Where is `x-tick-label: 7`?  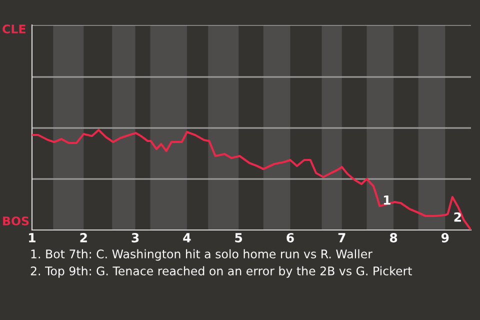 x-tick-label: 7 is located at coordinates (342, 237).